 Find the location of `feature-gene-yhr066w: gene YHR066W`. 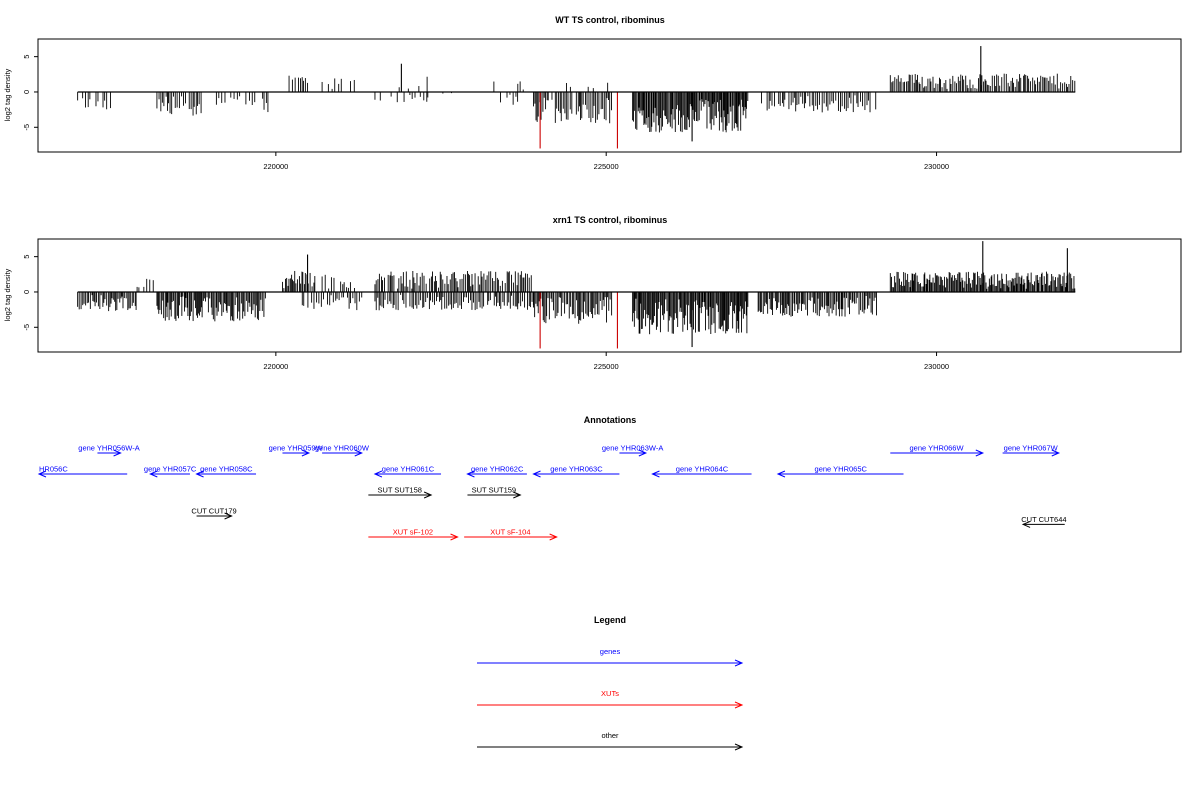

feature-gene-yhr066w: gene YHR066W is located at coordinates (937, 450).